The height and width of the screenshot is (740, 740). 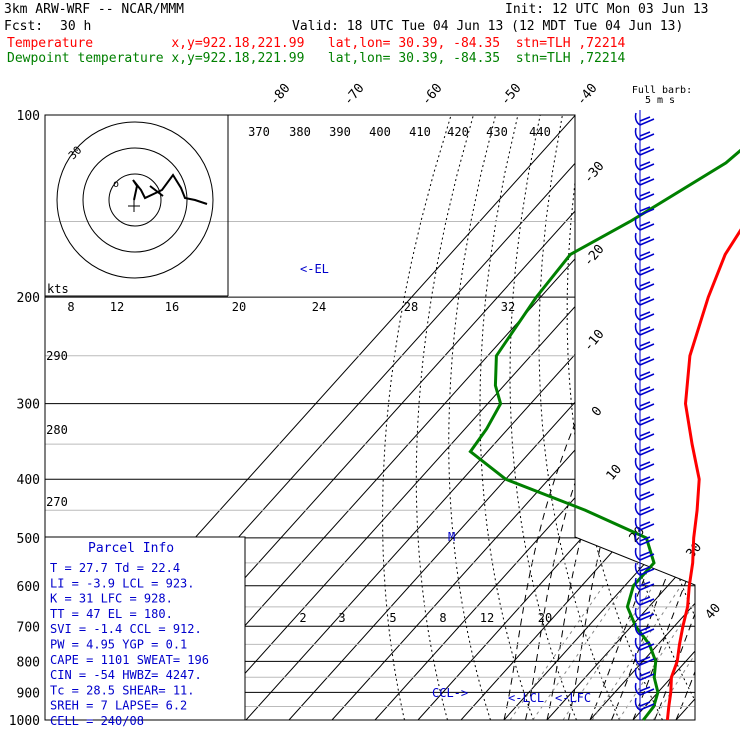 I want to click on pressure-tick-label: 200, so click(x=28, y=298).